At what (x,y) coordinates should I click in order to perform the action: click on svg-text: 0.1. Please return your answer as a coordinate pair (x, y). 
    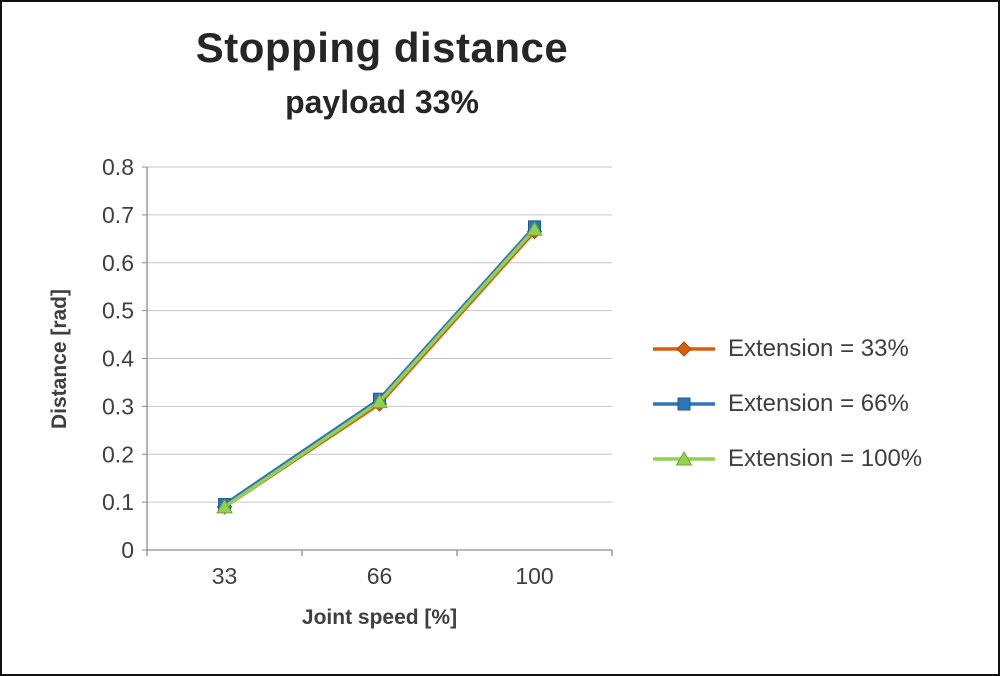
    Looking at the image, I should click on (118, 502).